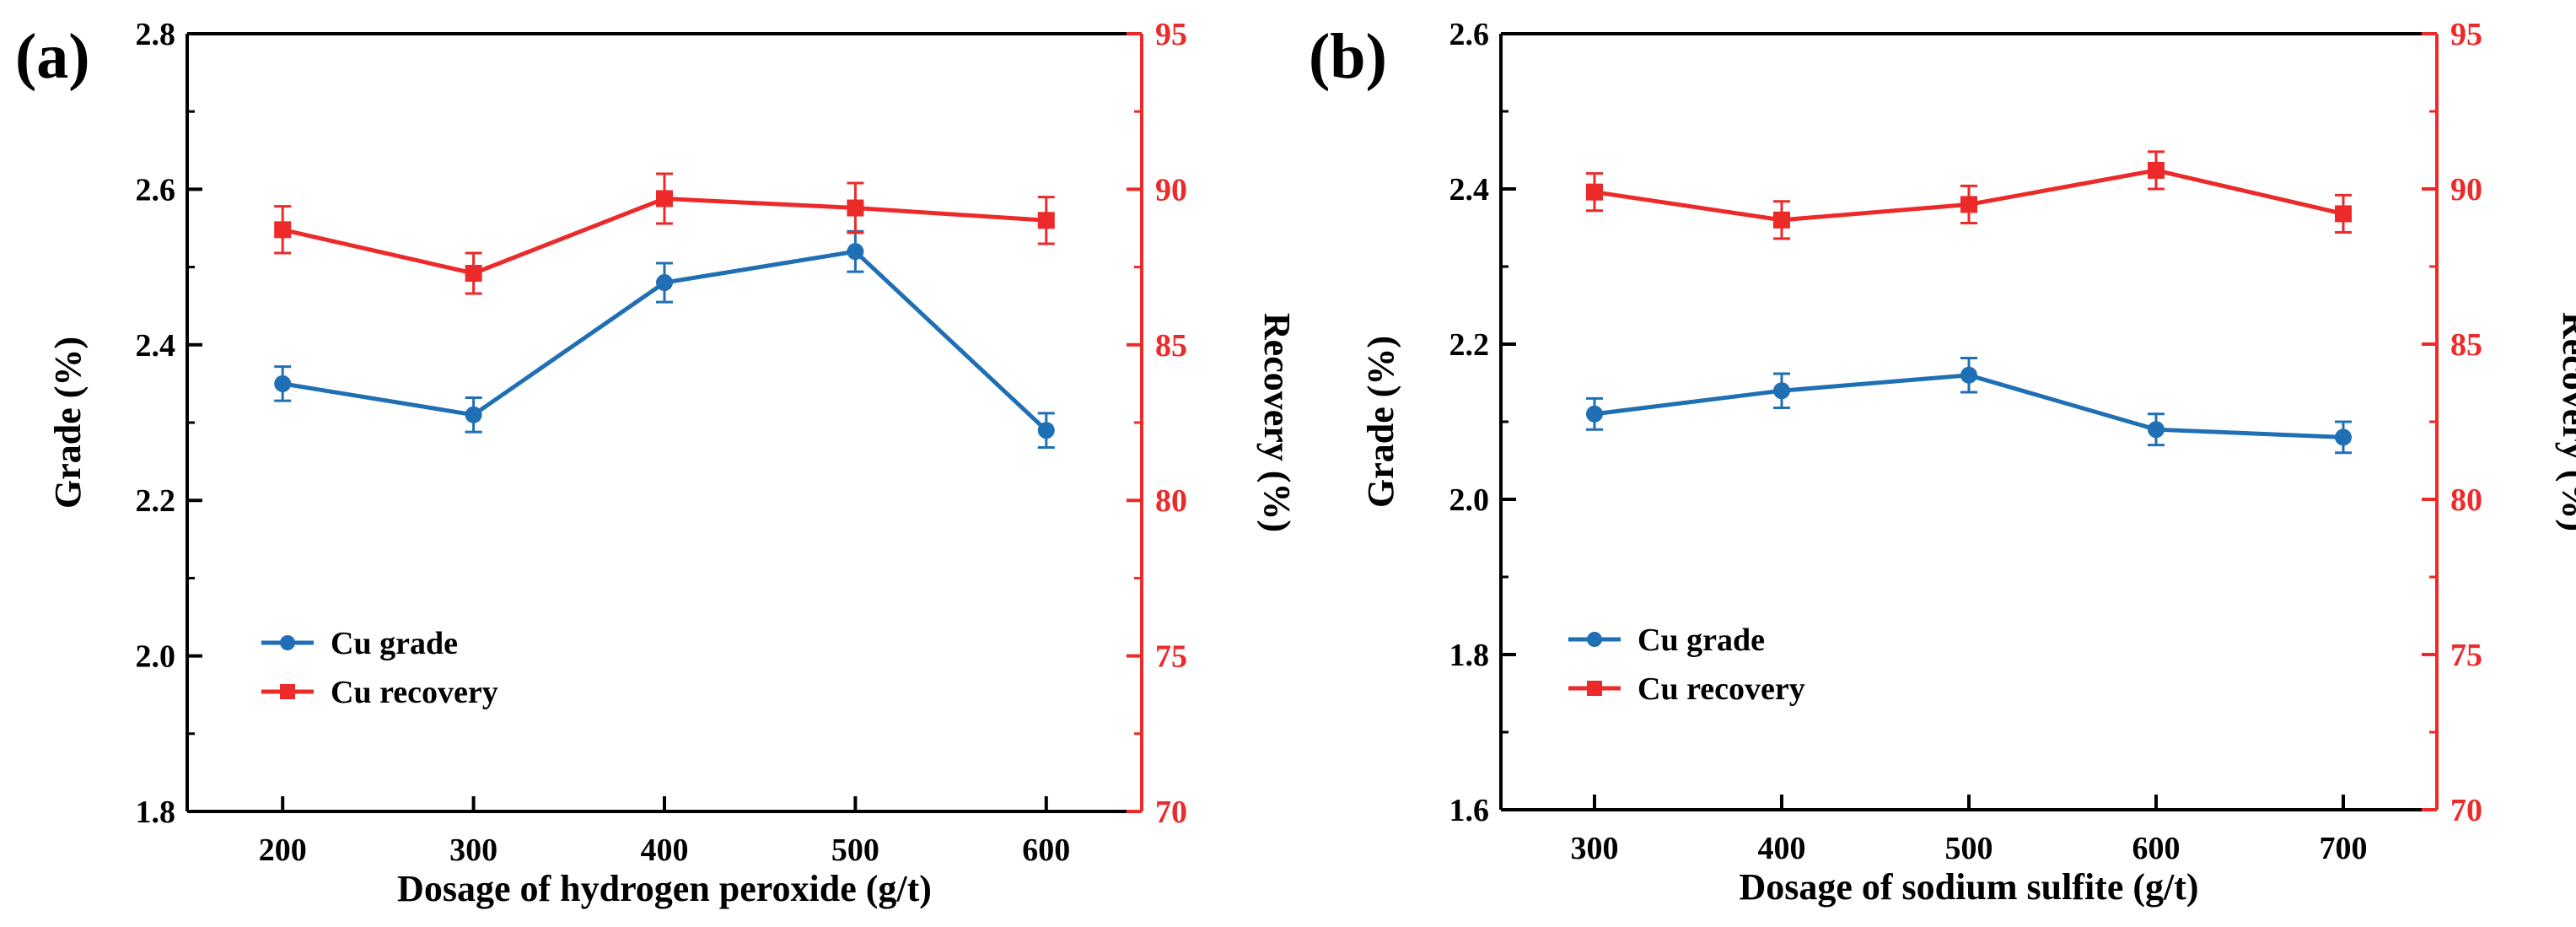 Image resolution: width=2576 pixels, height=927 pixels. What do you see at coordinates (665, 888) in the screenshot?
I see `x-axis-label: Dosage of hydrogen peroxide (g/t)` at bounding box center [665, 888].